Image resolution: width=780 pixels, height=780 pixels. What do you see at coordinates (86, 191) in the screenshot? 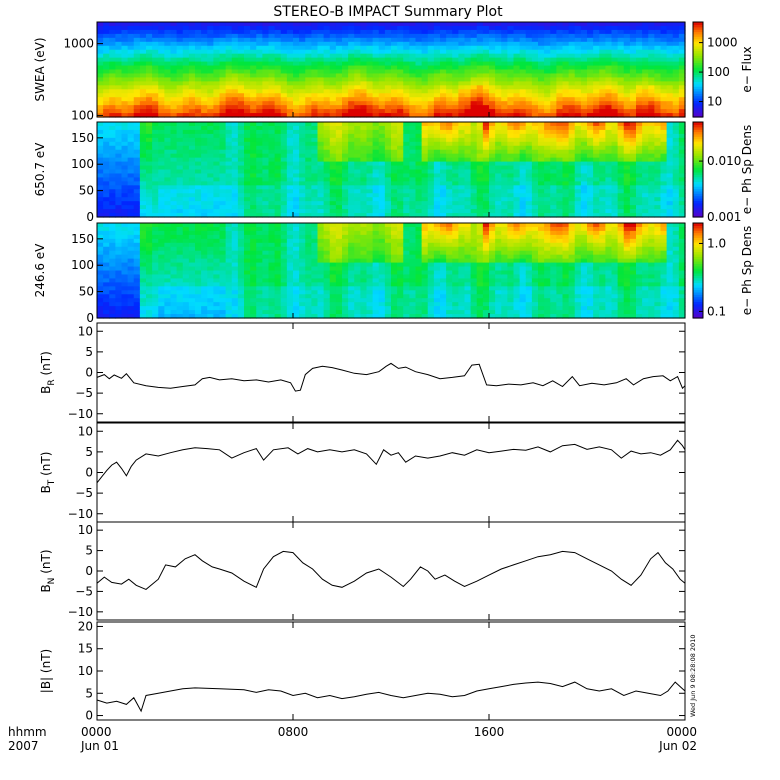
I see `y-tick-label: 50` at bounding box center [86, 191].